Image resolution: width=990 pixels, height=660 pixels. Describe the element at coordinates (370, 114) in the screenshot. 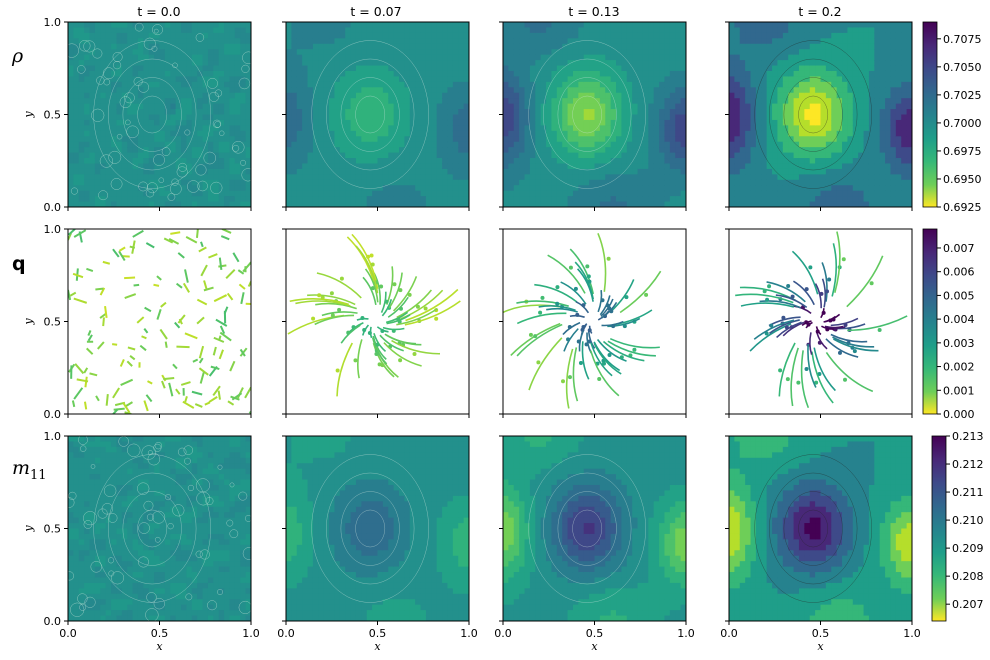

I see `contour-line` at that location.